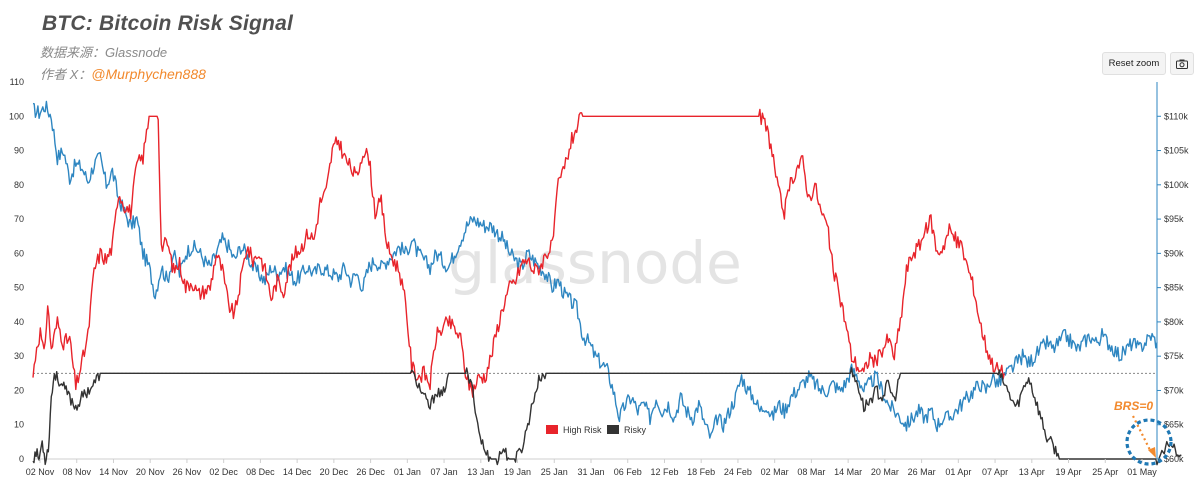 The width and height of the screenshot is (1199, 498). What do you see at coordinates (582, 430) in the screenshot?
I see `legend-label: High Risk` at bounding box center [582, 430].